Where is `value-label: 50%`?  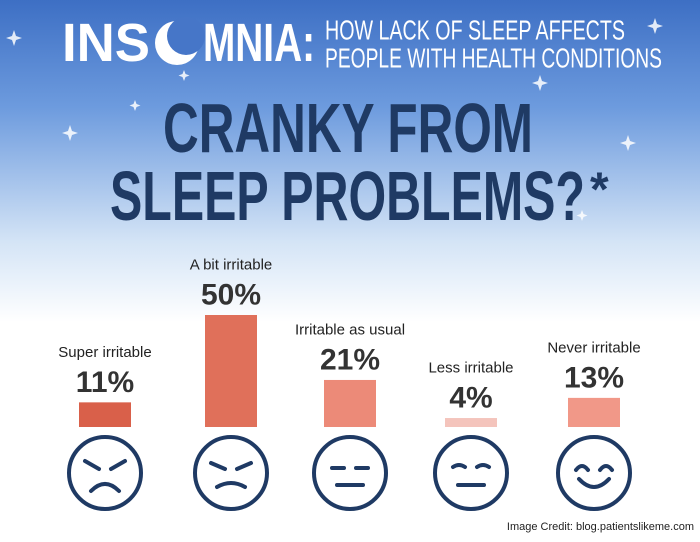 value-label: 50% is located at coordinates (231, 295).